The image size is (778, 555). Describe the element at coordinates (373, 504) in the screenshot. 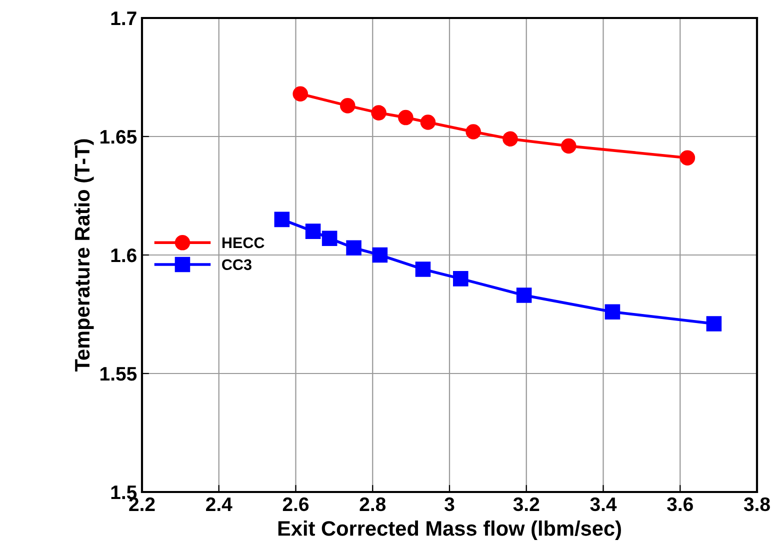

I see `x-tick-label: 2.8` at that location.